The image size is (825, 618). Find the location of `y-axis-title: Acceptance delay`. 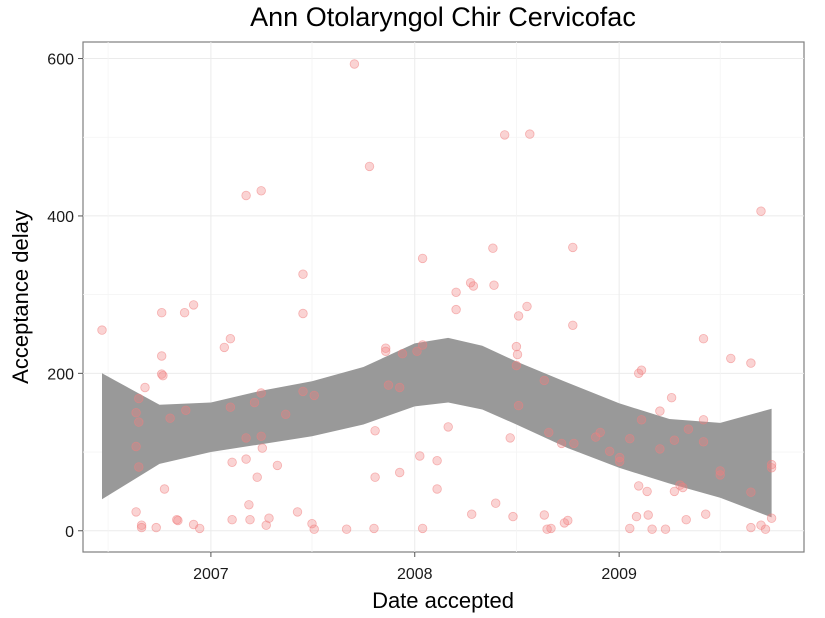

y-axis-title: Acceptance delay is located at coordinates (20, 297).